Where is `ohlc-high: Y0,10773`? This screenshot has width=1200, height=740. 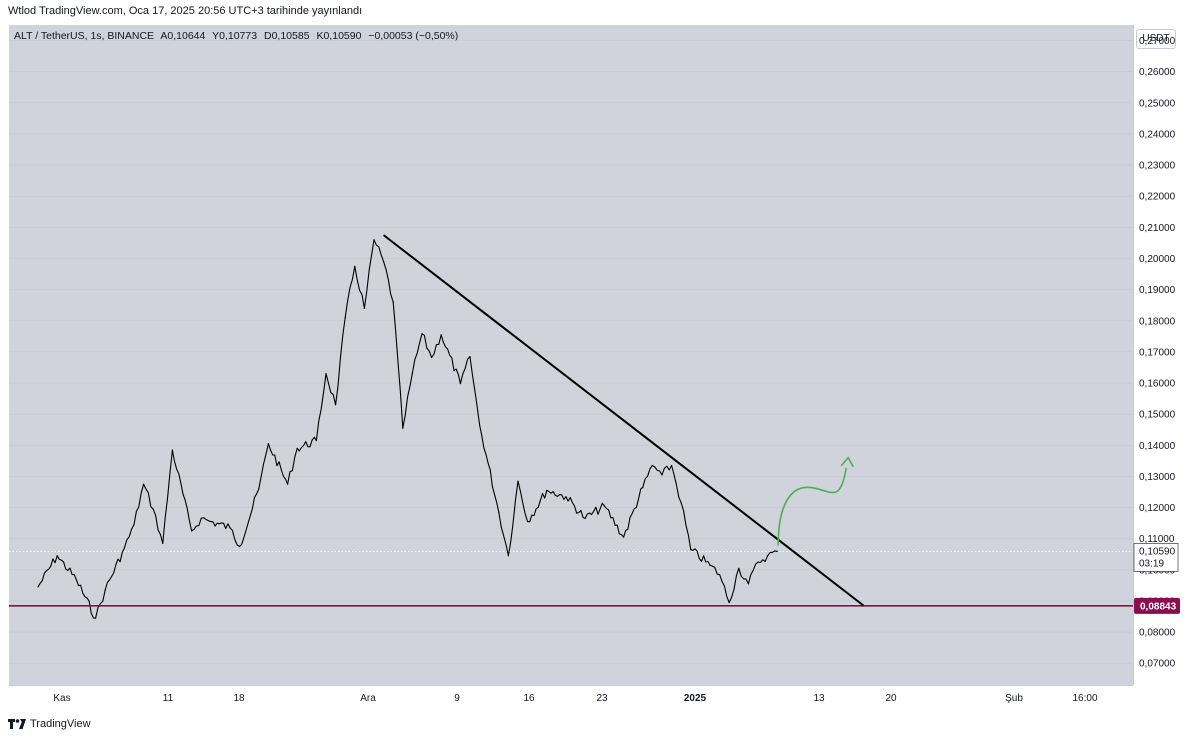
ohlc-high: Y0,10773 is located at coordinates (235, 36).